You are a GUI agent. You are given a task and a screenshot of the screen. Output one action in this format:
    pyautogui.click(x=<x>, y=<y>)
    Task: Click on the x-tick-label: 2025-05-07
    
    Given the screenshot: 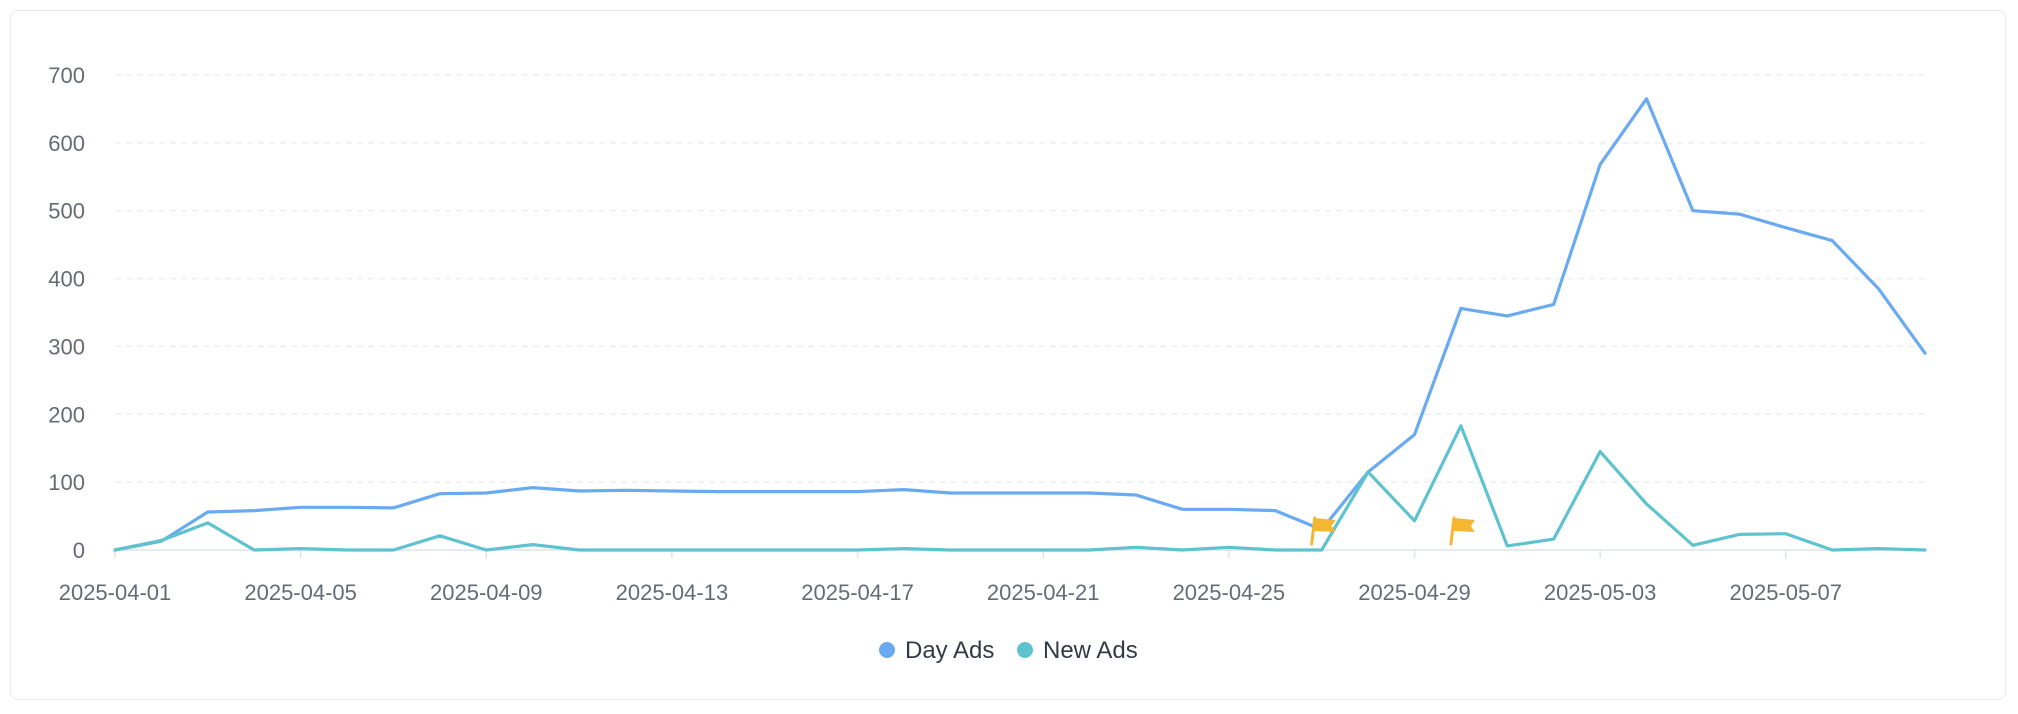 What is the action you would take?
    pyautogui.click(x=1785, y=592)
    